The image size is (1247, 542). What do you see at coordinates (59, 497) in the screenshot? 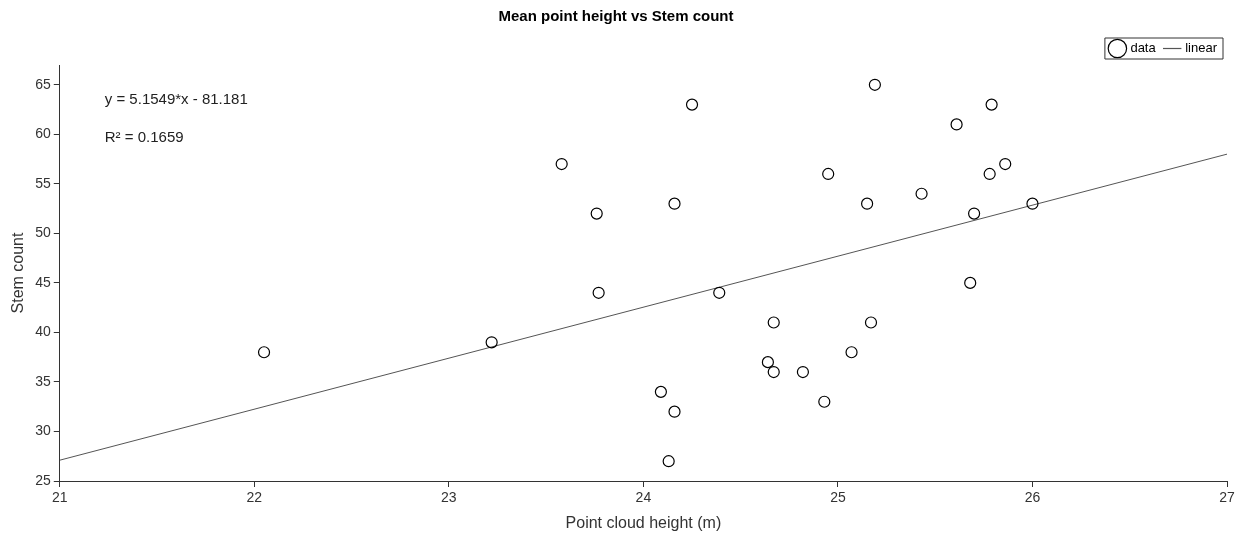
I see `x-tick-label: 21` at bounding box center [59, 497].